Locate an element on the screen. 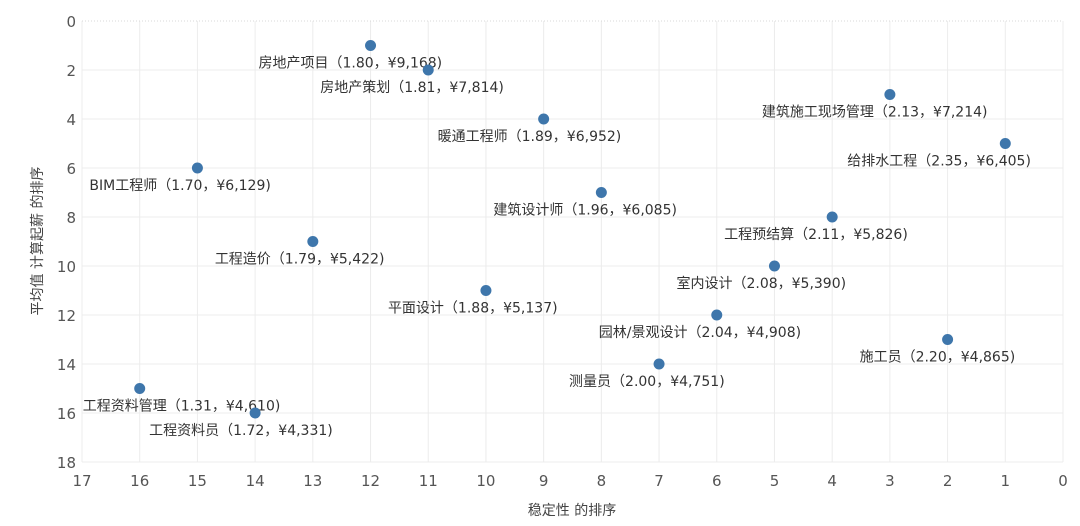  x-tick-label: 9 is located at coordinates (544, 481).